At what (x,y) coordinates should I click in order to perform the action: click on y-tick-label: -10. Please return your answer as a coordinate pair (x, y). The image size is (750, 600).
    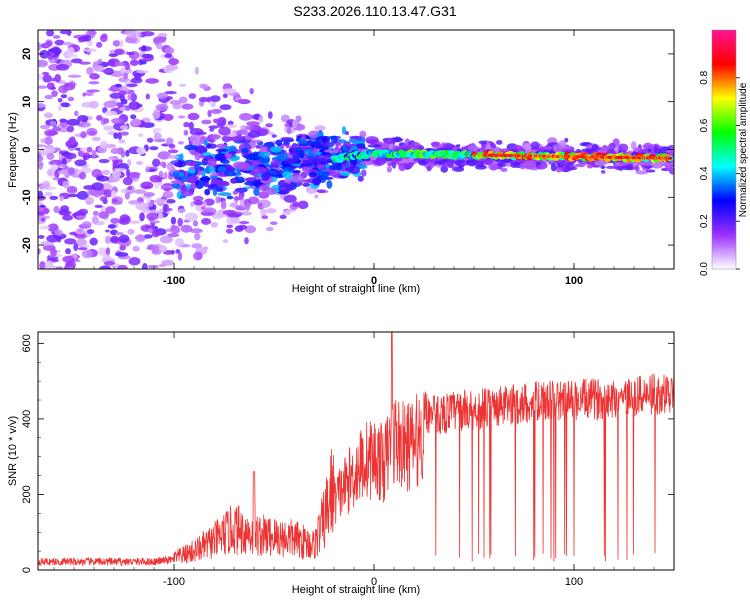
    Looking at the image, I should click on (27, 197).